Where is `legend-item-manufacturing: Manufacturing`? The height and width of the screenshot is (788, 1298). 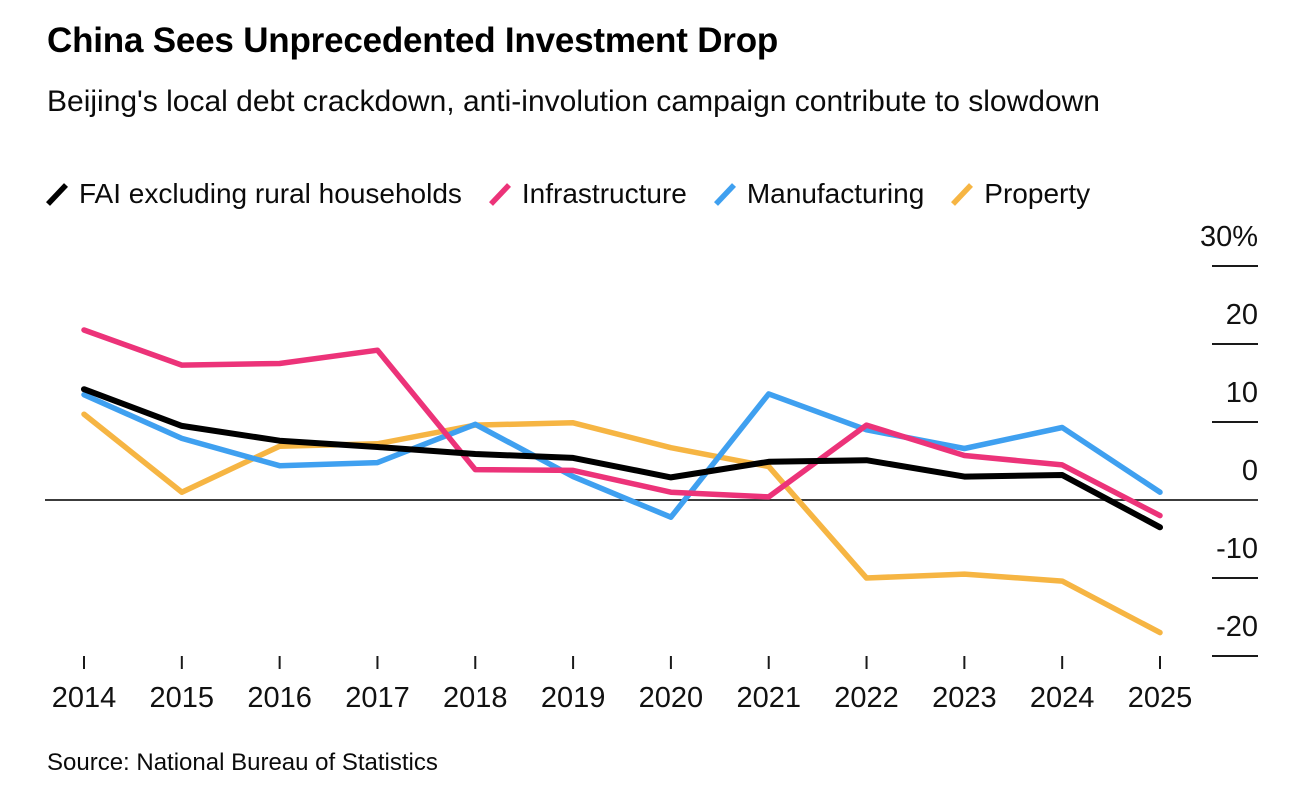 legend-item-manufacturing: Manufacturing is located at coordinates (818, 194).